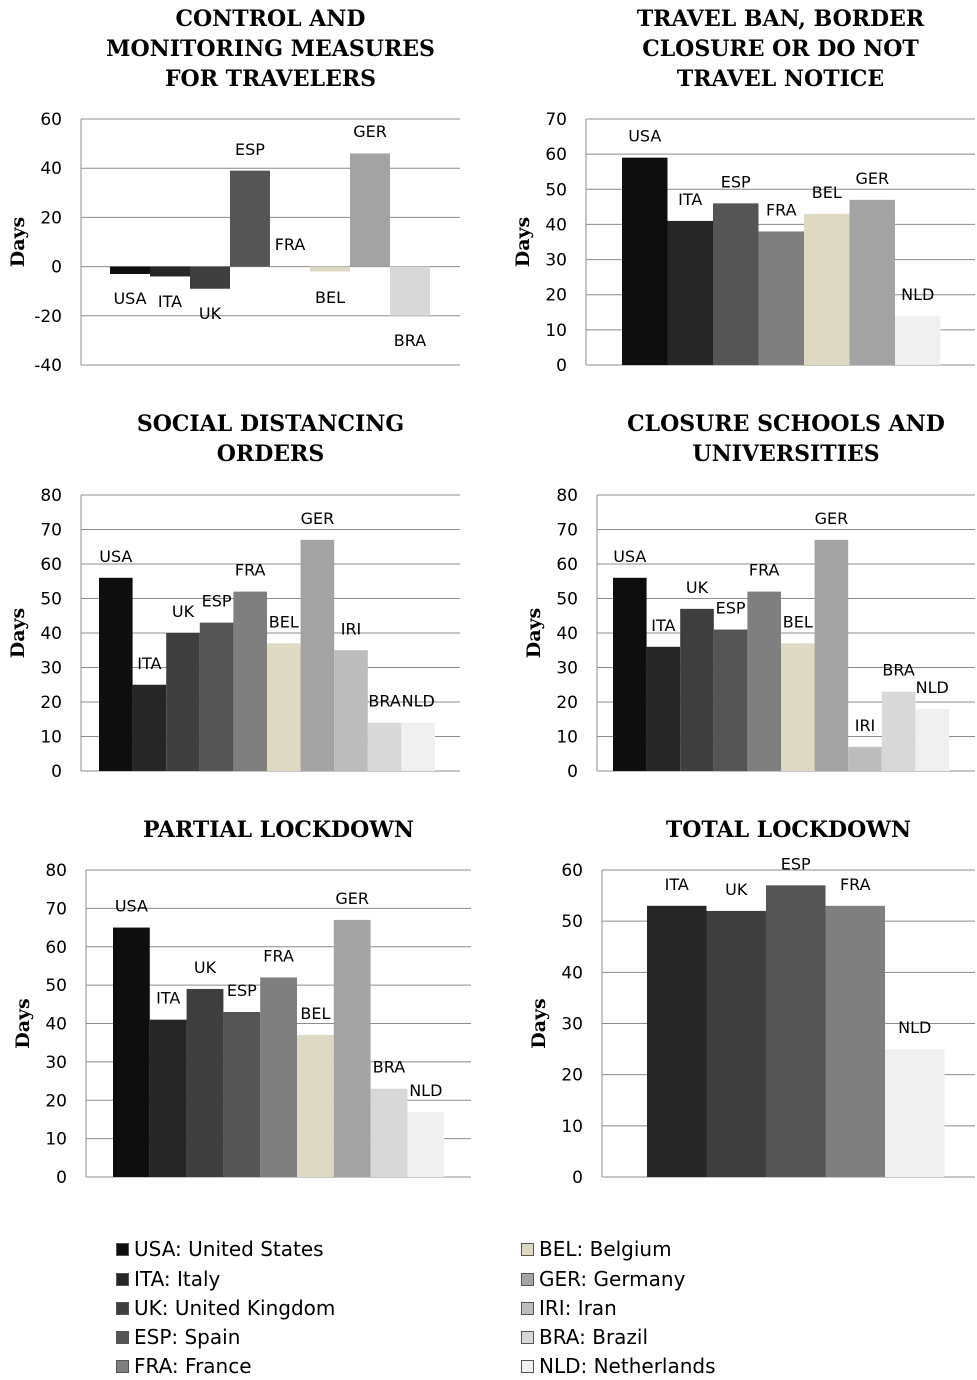 This screenshot has width=977, height=1380. Describe the element at coordinates (48, 317) in the screenshot. I see `y-tick-label: -20` at that location.